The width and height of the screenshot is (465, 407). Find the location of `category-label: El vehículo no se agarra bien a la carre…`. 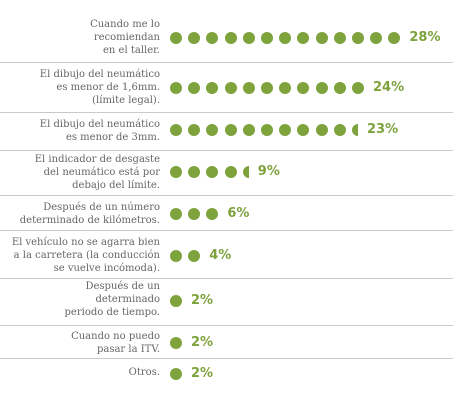

category-label: El vehículo no se agarra bien a la carre… is located at coordinates (85, 255).